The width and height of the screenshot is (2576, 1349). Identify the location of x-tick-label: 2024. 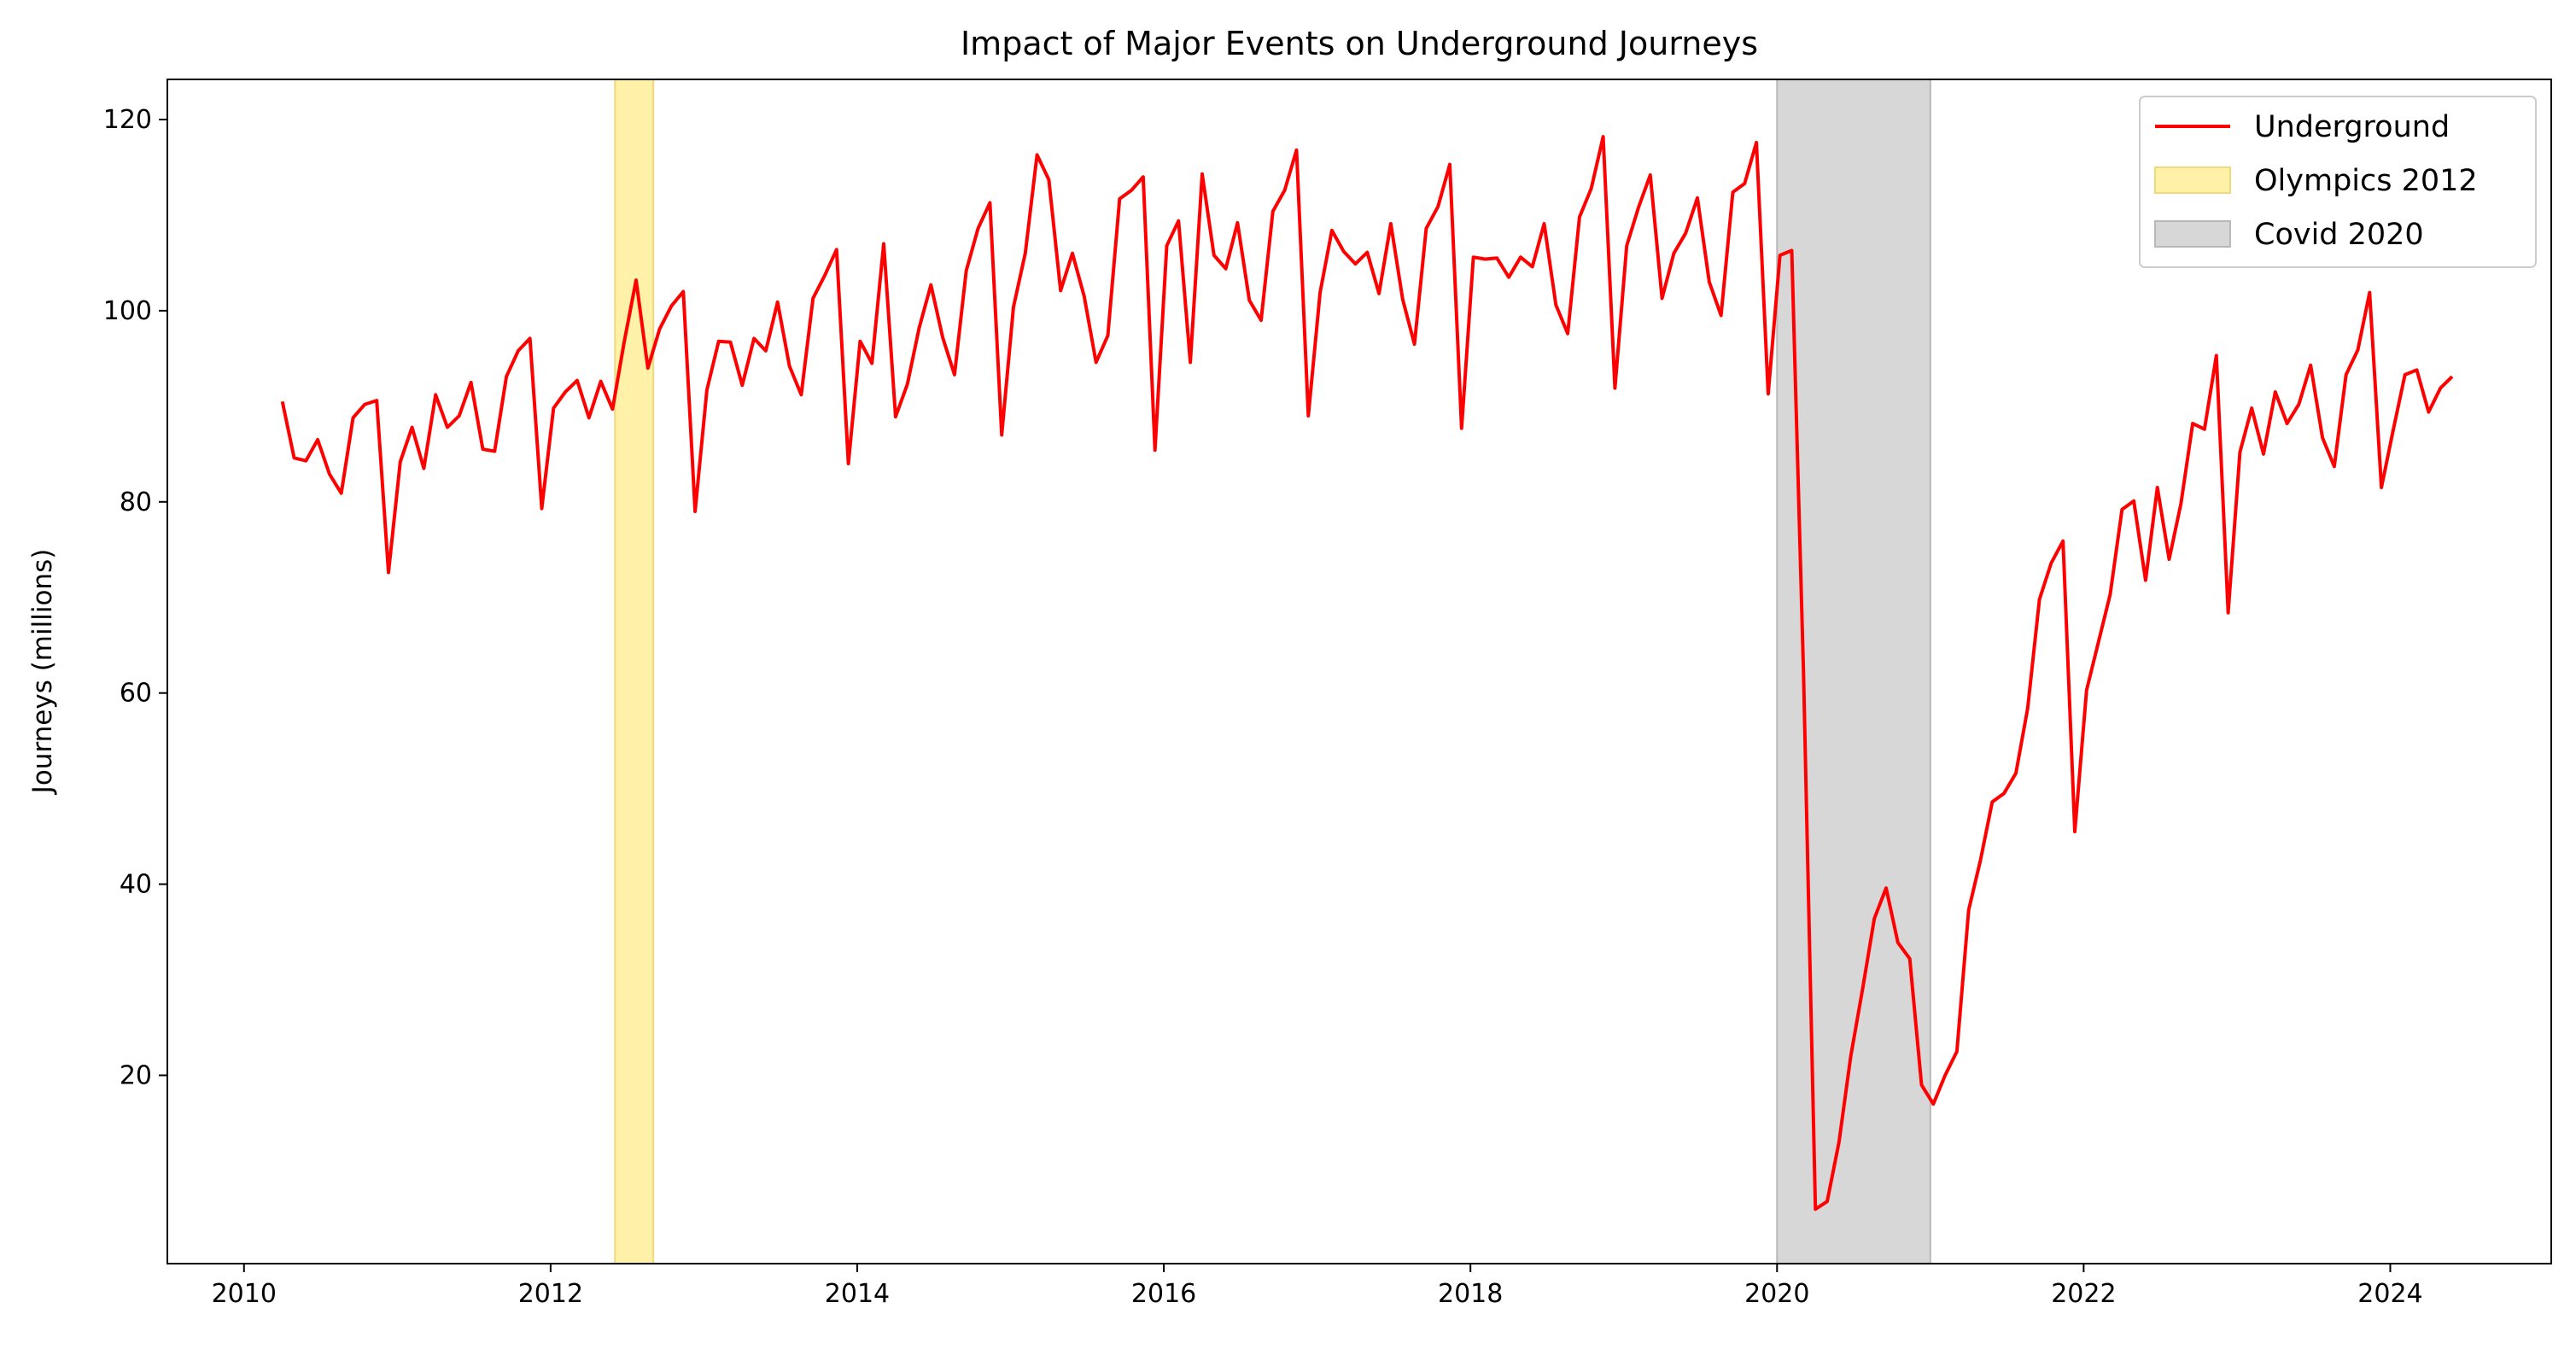
(2389, 1294).